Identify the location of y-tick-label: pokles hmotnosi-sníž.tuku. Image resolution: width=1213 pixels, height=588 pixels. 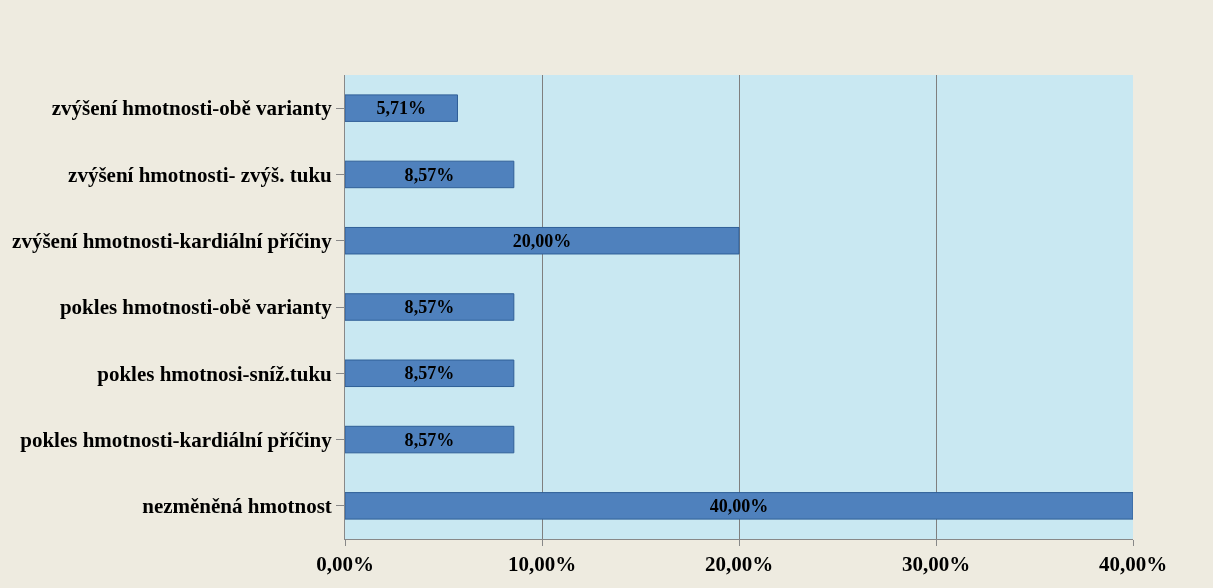
(215, 373).